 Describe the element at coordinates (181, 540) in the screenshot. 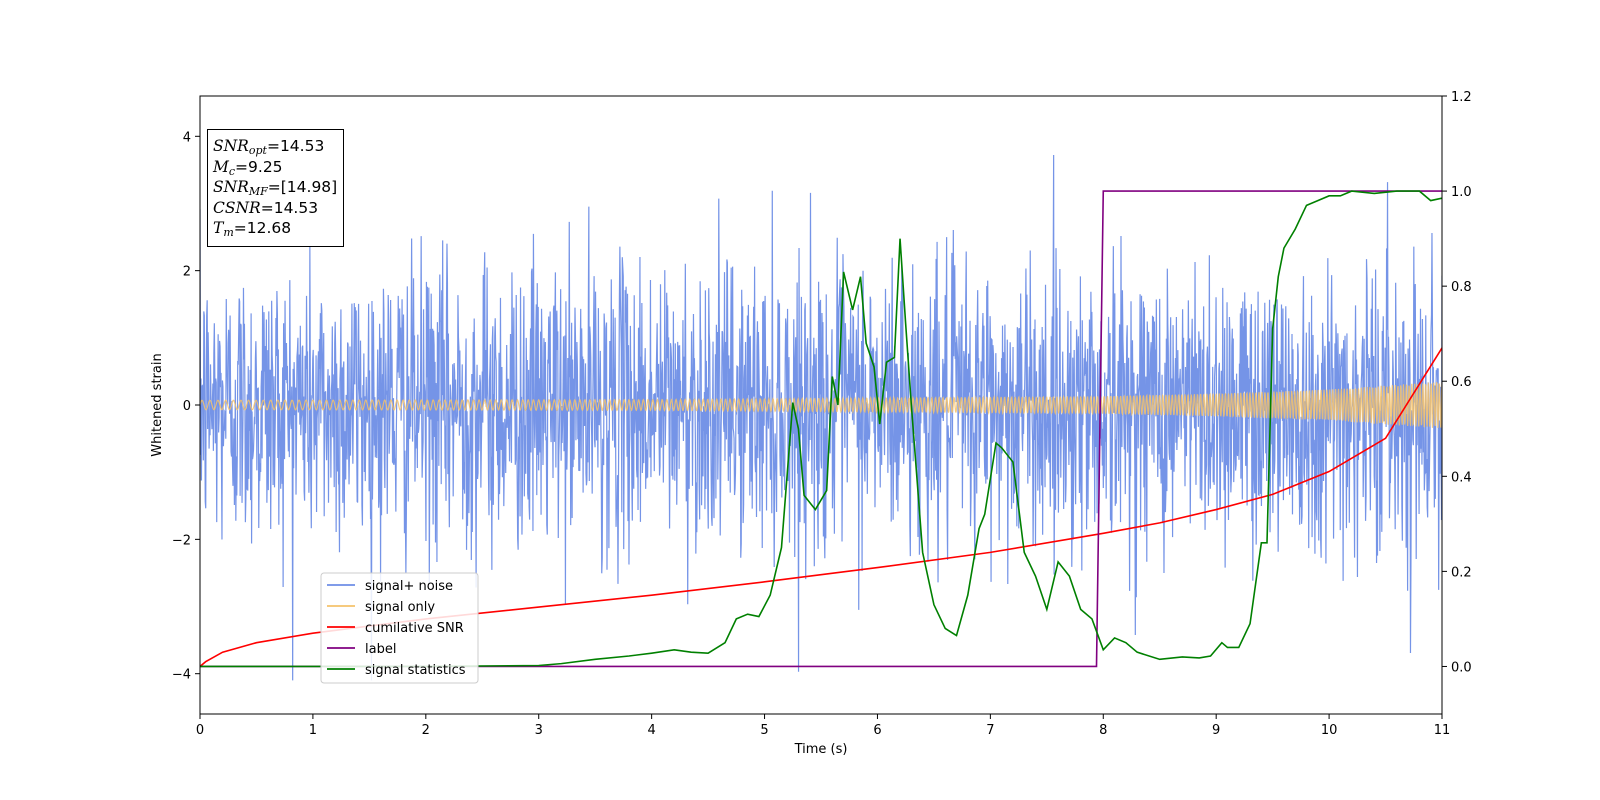

I see `y-tick-label: −2` at that location.